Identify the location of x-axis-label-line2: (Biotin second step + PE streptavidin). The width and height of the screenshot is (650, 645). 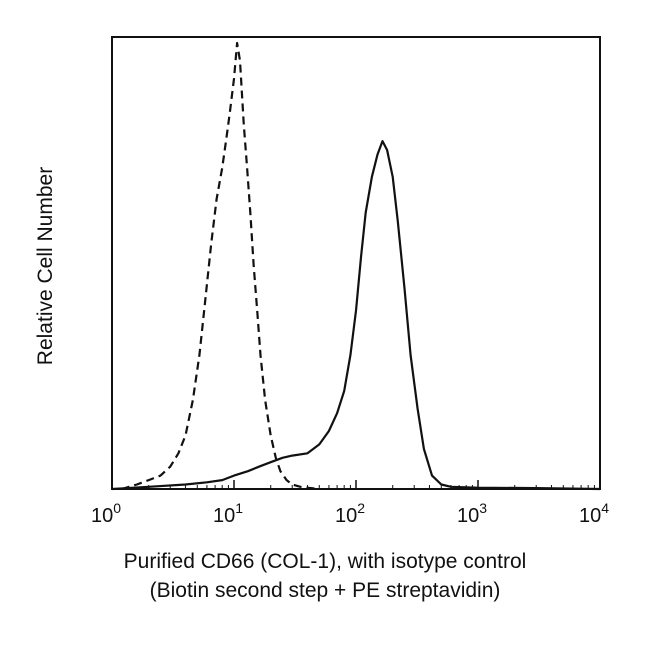
(325, 590).